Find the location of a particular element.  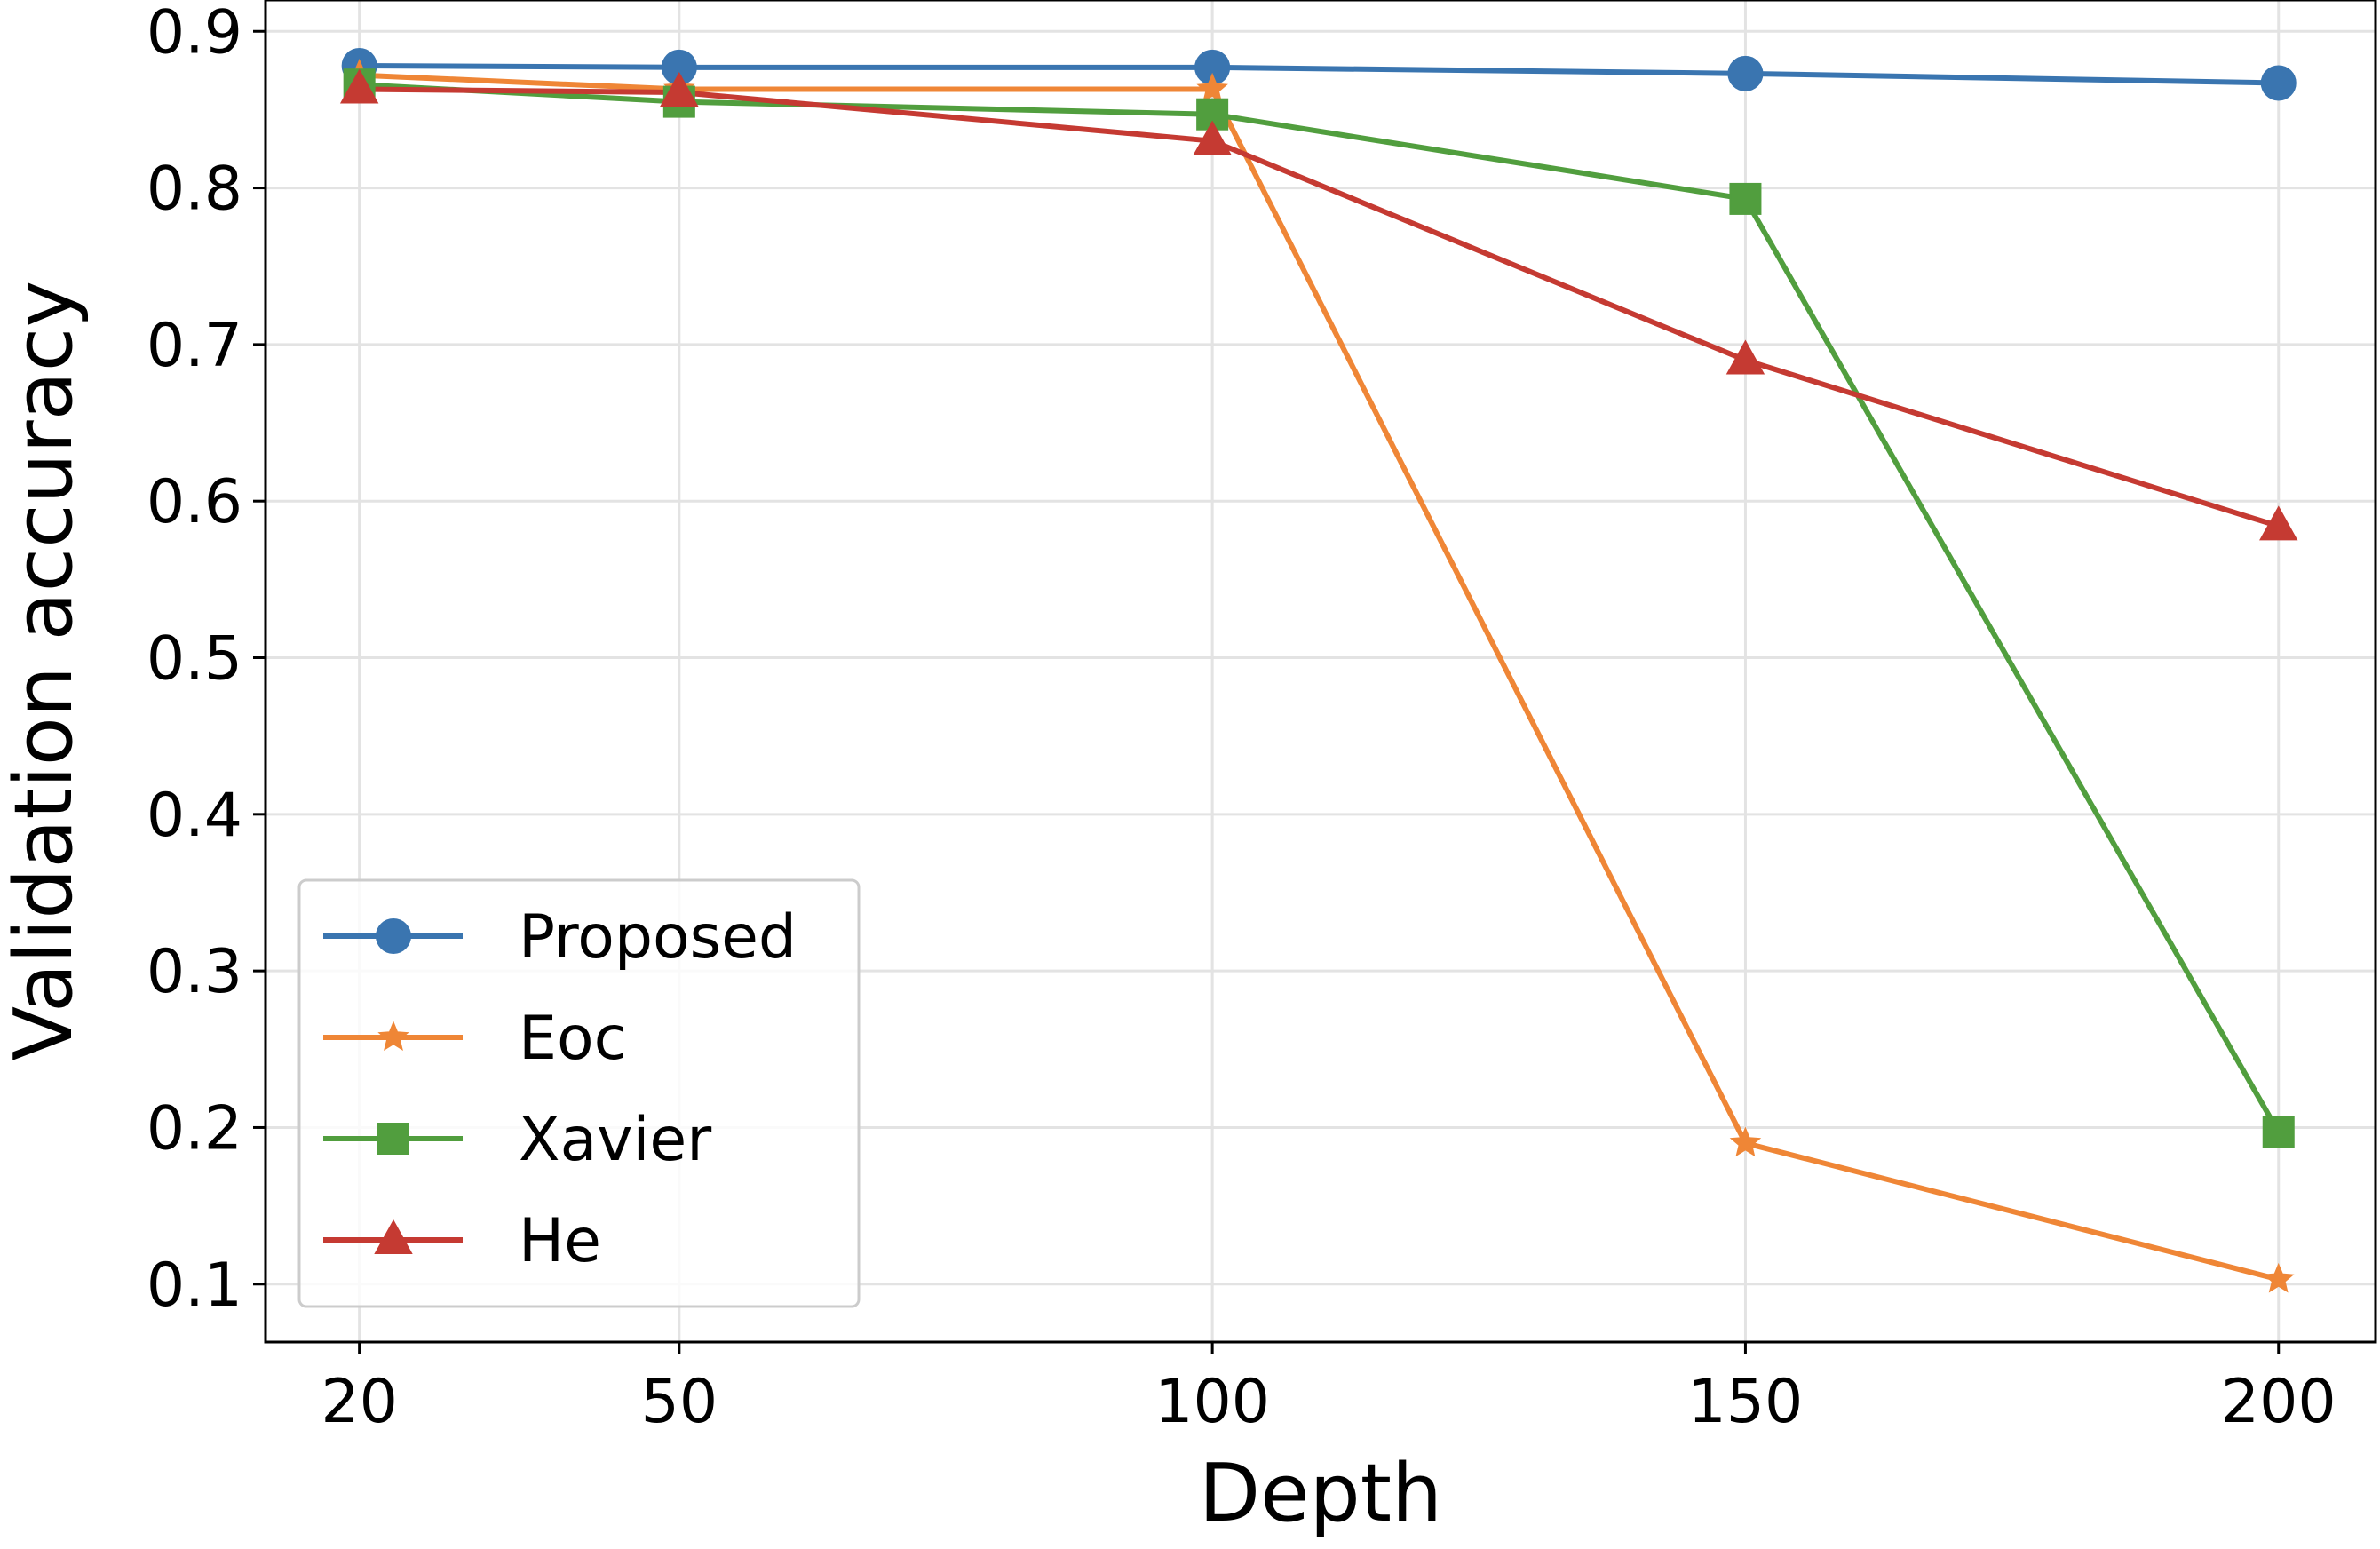

y-tick-label: 0.2 is located at coordinates (194, 1128).